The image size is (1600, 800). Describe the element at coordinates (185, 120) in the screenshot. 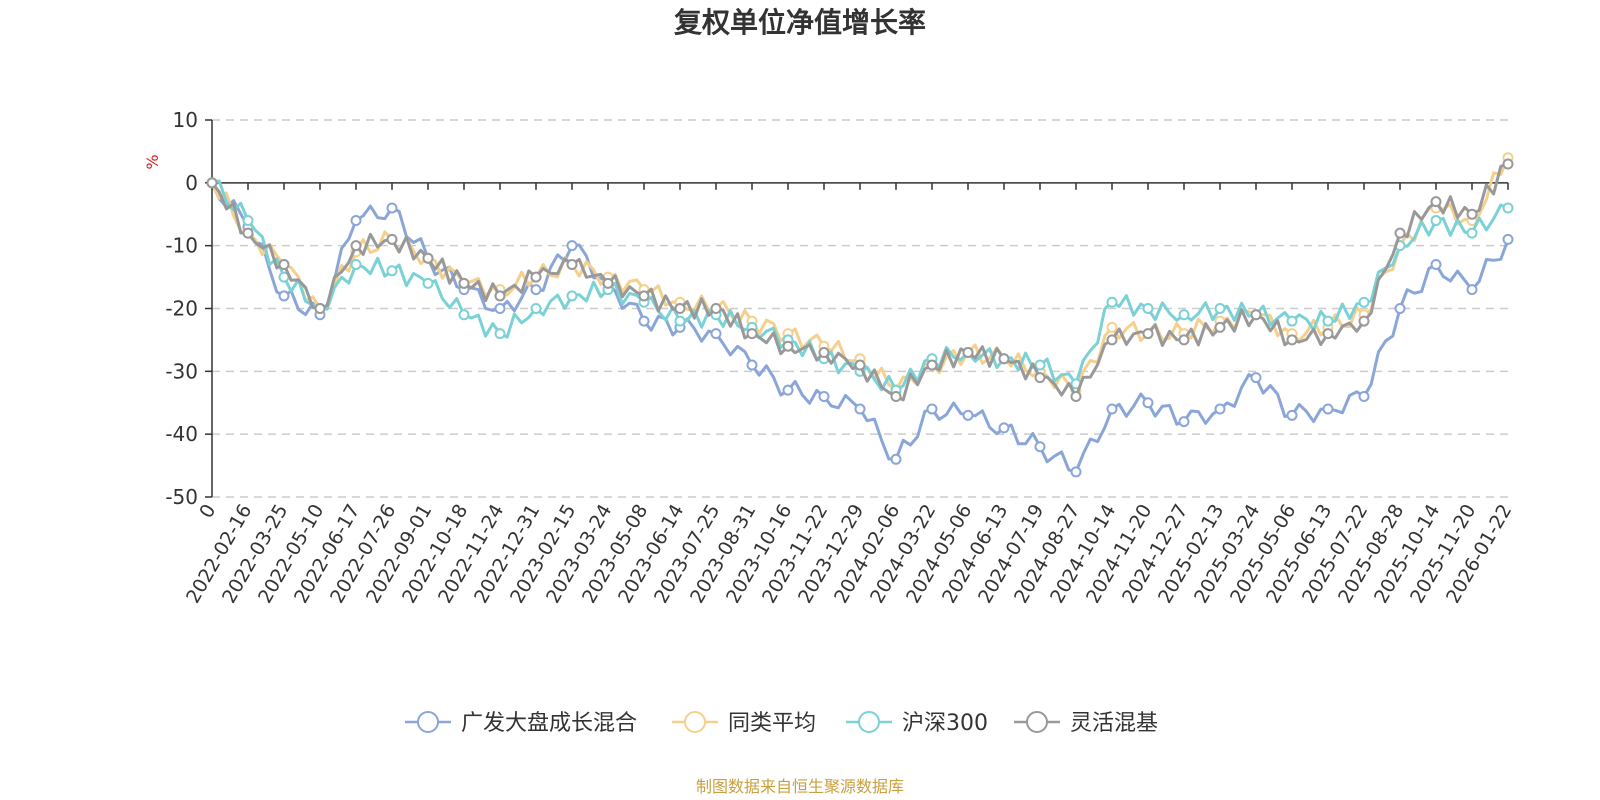

I see `y-tick-label: 10` at that location.